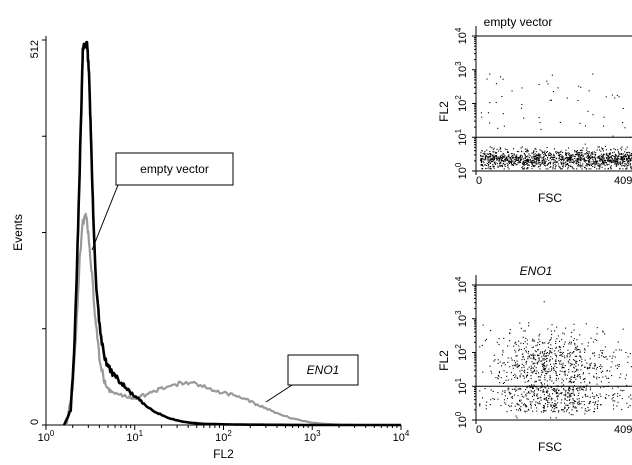  I want to click on x-tick-label-base: 10, so click(310, 438).